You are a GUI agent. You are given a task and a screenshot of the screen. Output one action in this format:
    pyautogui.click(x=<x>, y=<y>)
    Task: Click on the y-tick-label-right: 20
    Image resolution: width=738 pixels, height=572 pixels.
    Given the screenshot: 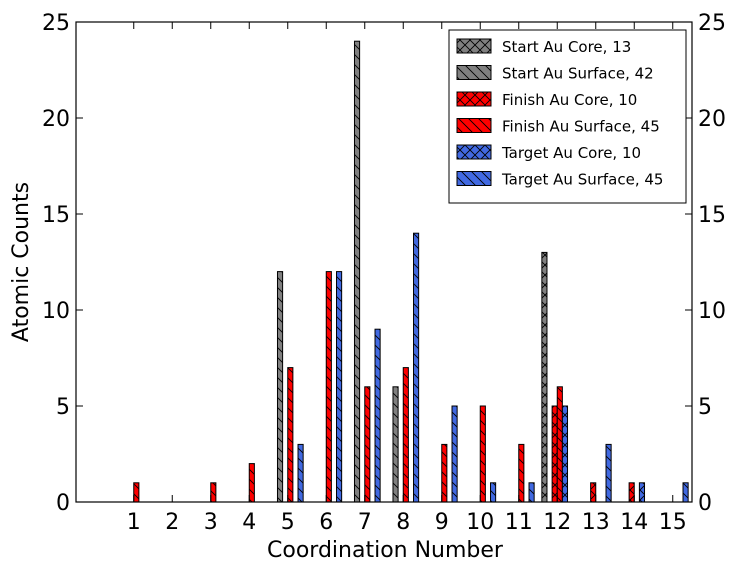 What is the action you would take?
    pyautogui.click(x=712, y=119)
    